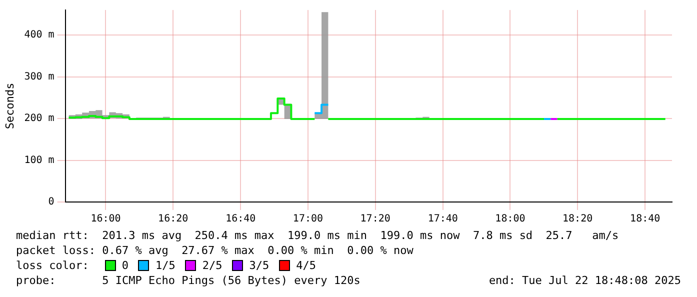  What do you see at coordinates (306, 265) in the screenshot?
I see `legend-label: 4/5` at bounding box center [306, 265].